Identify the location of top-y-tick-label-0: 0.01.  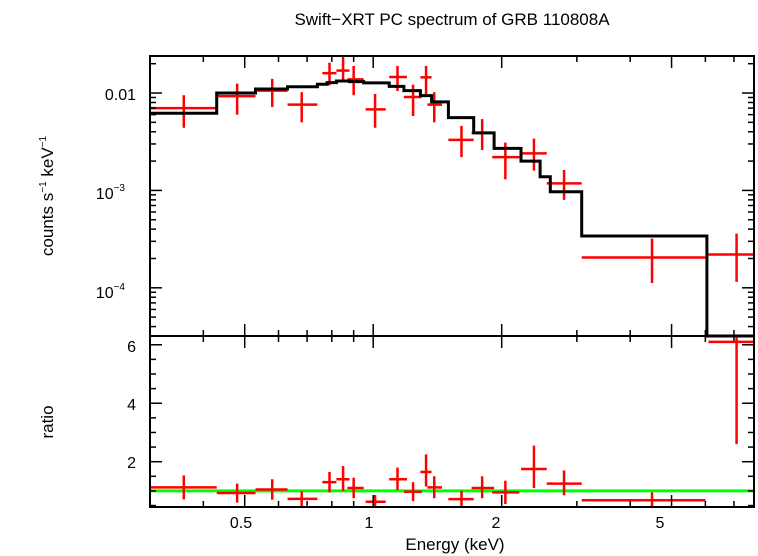
(120, 95).